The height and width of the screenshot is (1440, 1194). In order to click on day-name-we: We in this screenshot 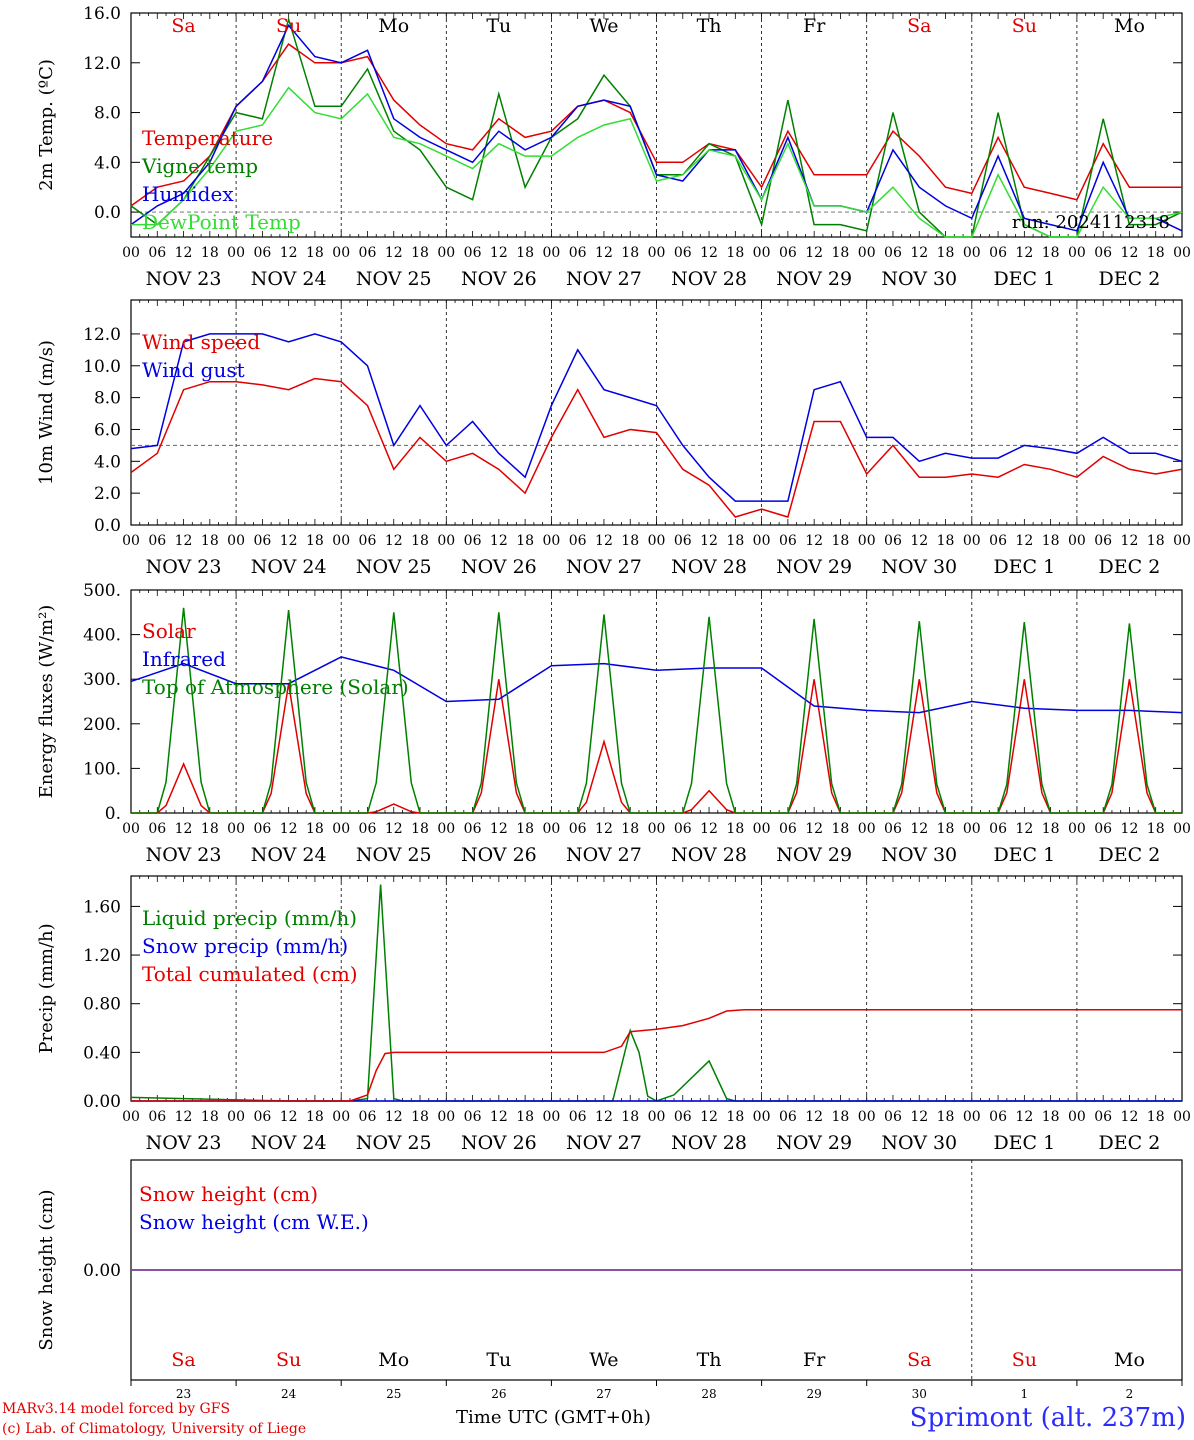, I will do `click(603, 1360)`.